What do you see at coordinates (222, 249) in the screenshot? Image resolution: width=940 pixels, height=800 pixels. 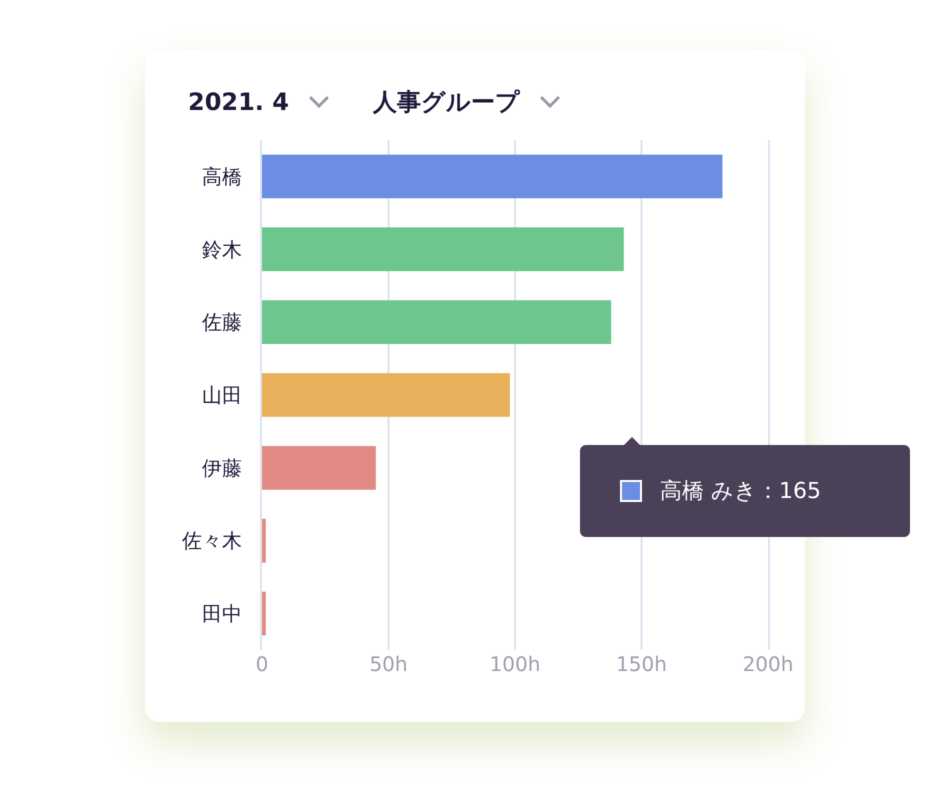 I see `y-tick-label: 鈴木` at bounding box center [222, 249].